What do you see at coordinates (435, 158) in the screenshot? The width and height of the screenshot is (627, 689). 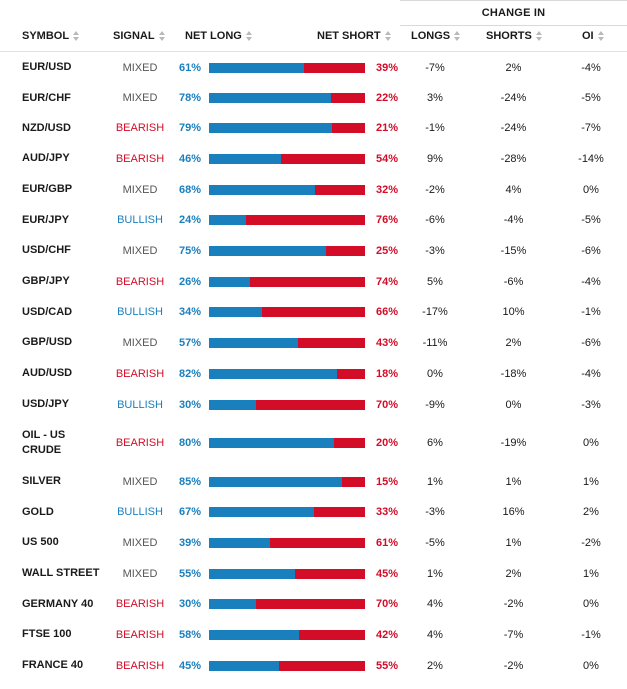 I see `longs-change-cell: 9%` at bounding box center [435, 158].